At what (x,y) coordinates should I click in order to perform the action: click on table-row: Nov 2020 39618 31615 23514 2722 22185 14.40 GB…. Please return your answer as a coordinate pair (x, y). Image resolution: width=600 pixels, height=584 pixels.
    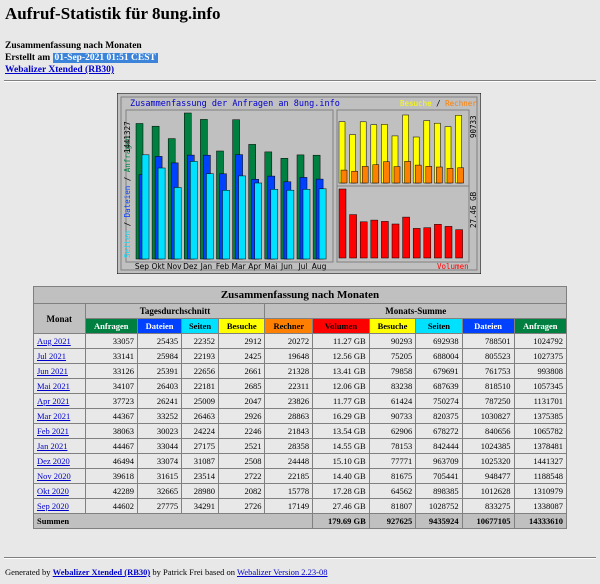
    Looking at the image, I should click on (300, 476).